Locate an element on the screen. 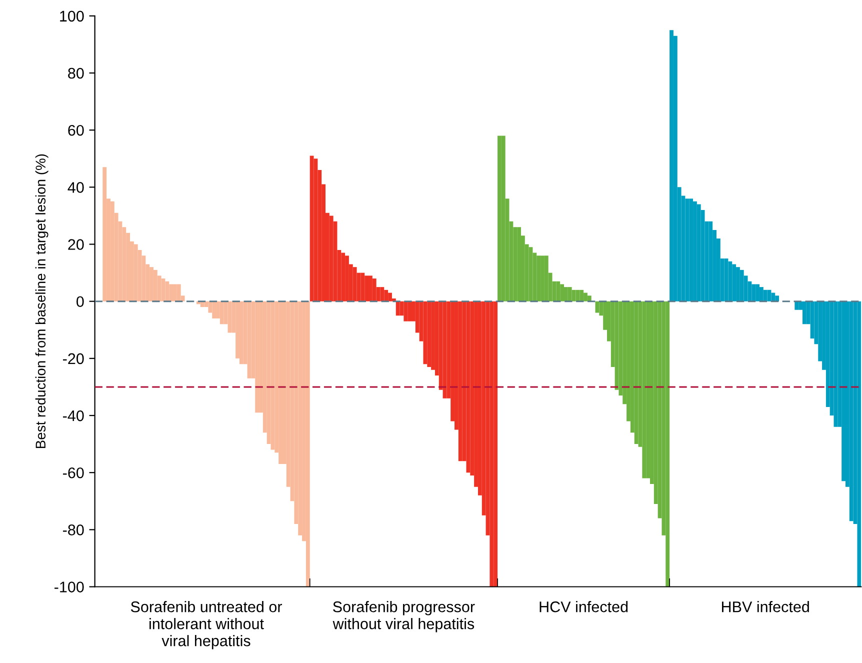 The height and width of the screenshot is (663, 862). text: Sorafenib progressor without viral hepatitis is located at coordinates (403, 616).